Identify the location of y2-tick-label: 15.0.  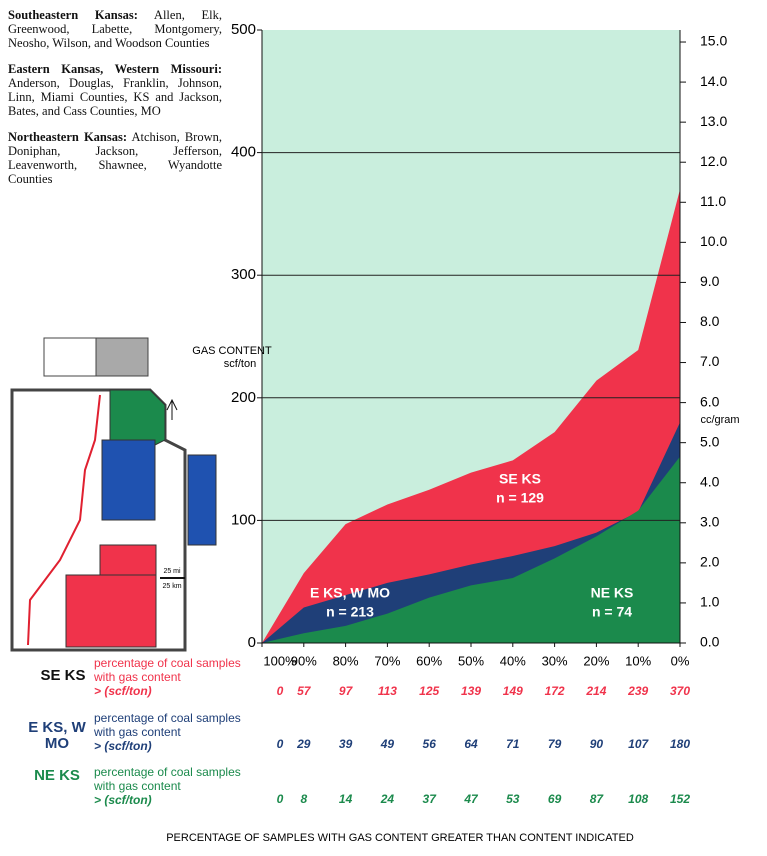
(713, 41).